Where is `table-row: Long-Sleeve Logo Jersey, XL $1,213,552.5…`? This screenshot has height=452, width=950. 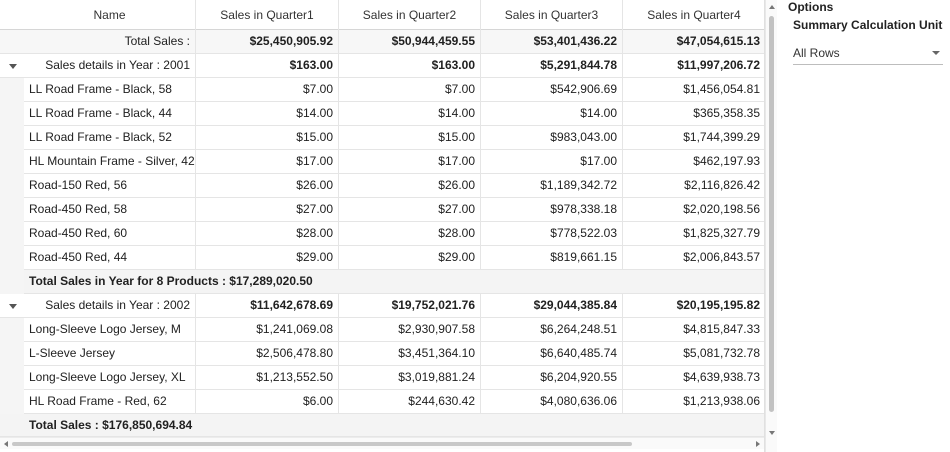 table-row: Long-Sleeve Logo Jersey, XL $1,213,552.5… is located at coordinates (382, 378).